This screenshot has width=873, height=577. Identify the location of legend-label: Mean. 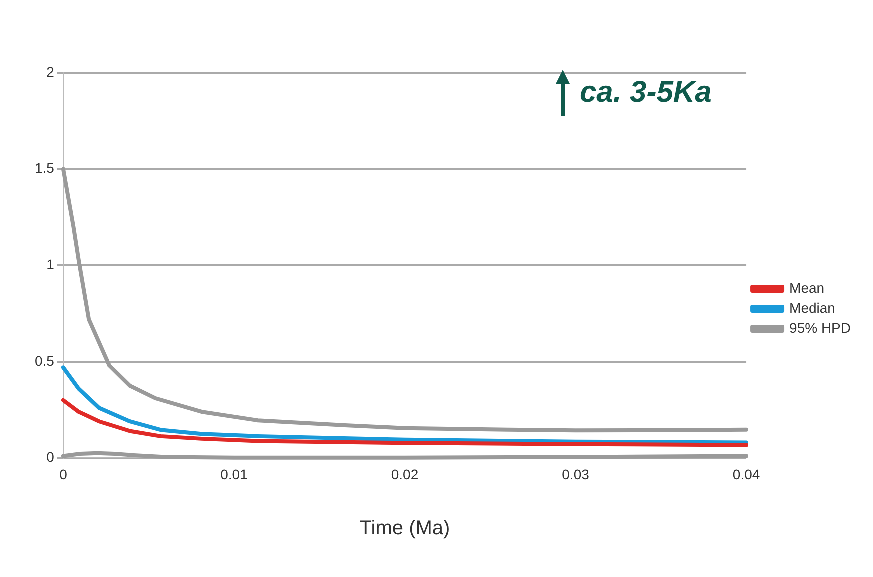
(807, 288).